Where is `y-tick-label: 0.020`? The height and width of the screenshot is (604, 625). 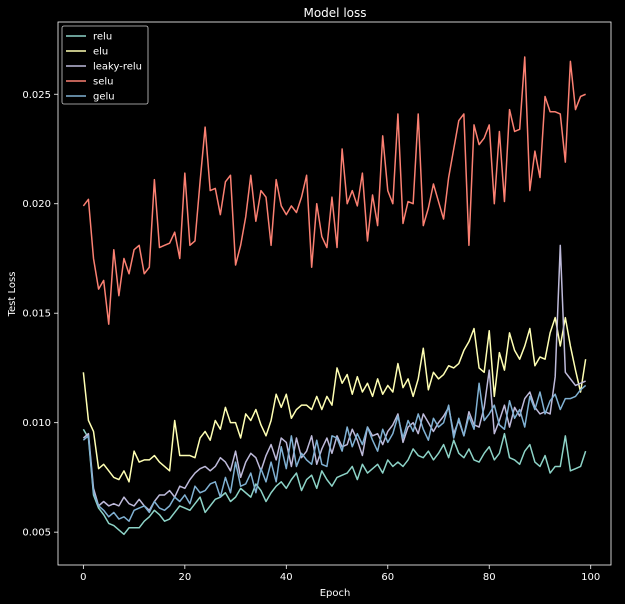 y-tick-label: 0.020 is located at coordinates (36, 204).